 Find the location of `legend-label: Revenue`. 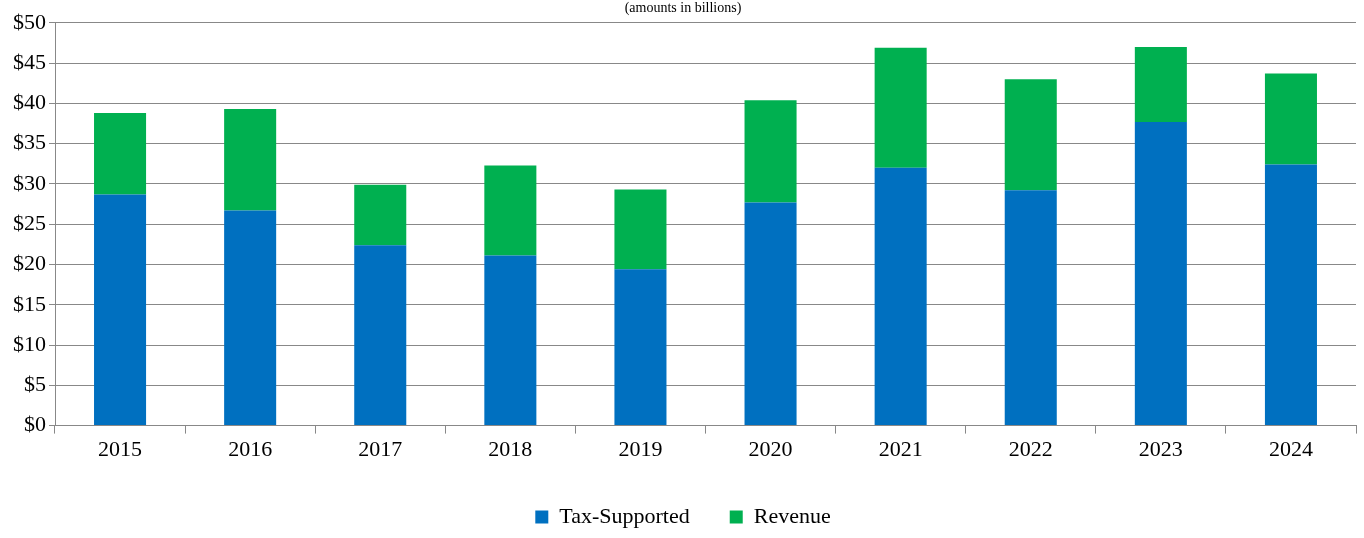

legend-label: Revenue is located at coordinates (792, 515).